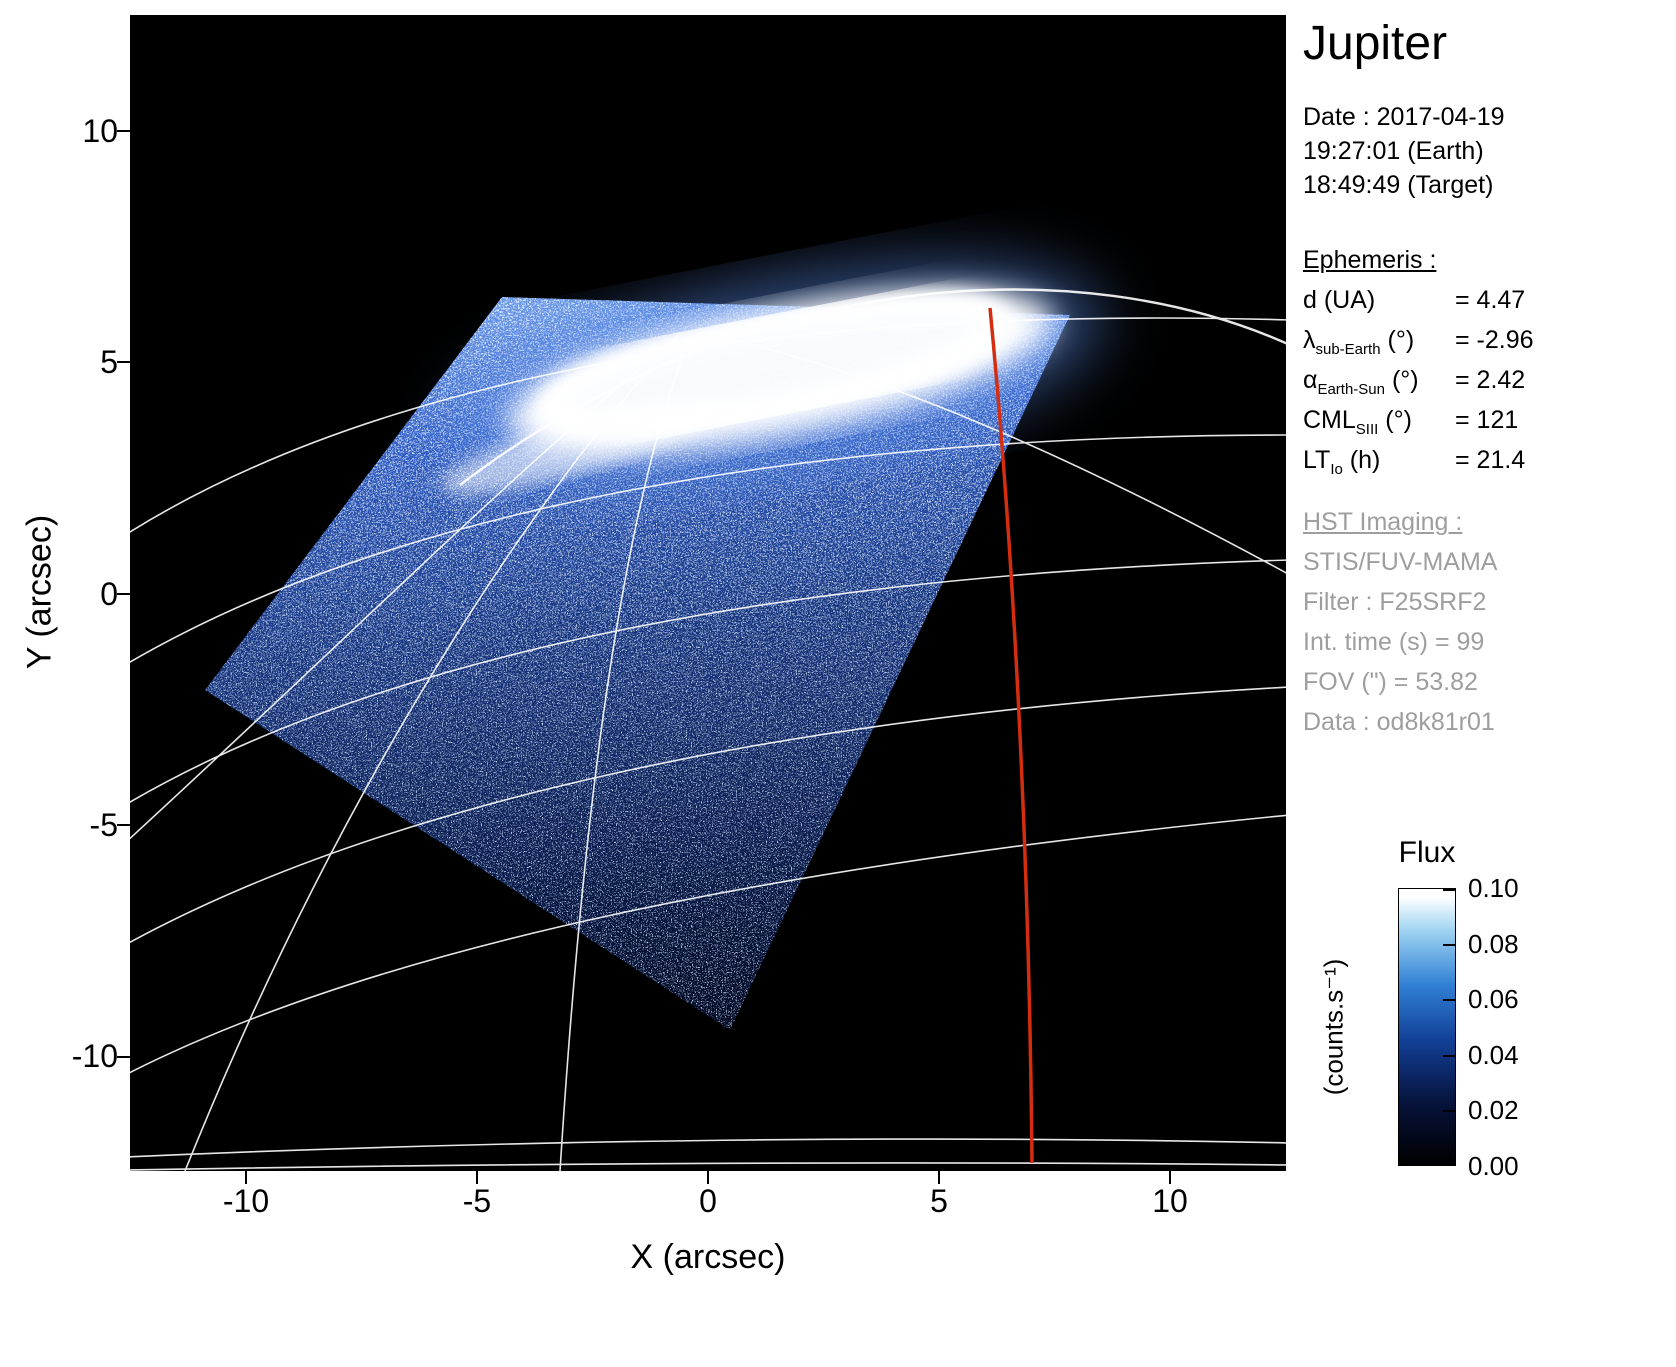 Image resolution: width=1676 pixels, height=1367 pixels. I want to click on ephemeris-row: LTIo (h) = 21.4, so click(1418, 460).